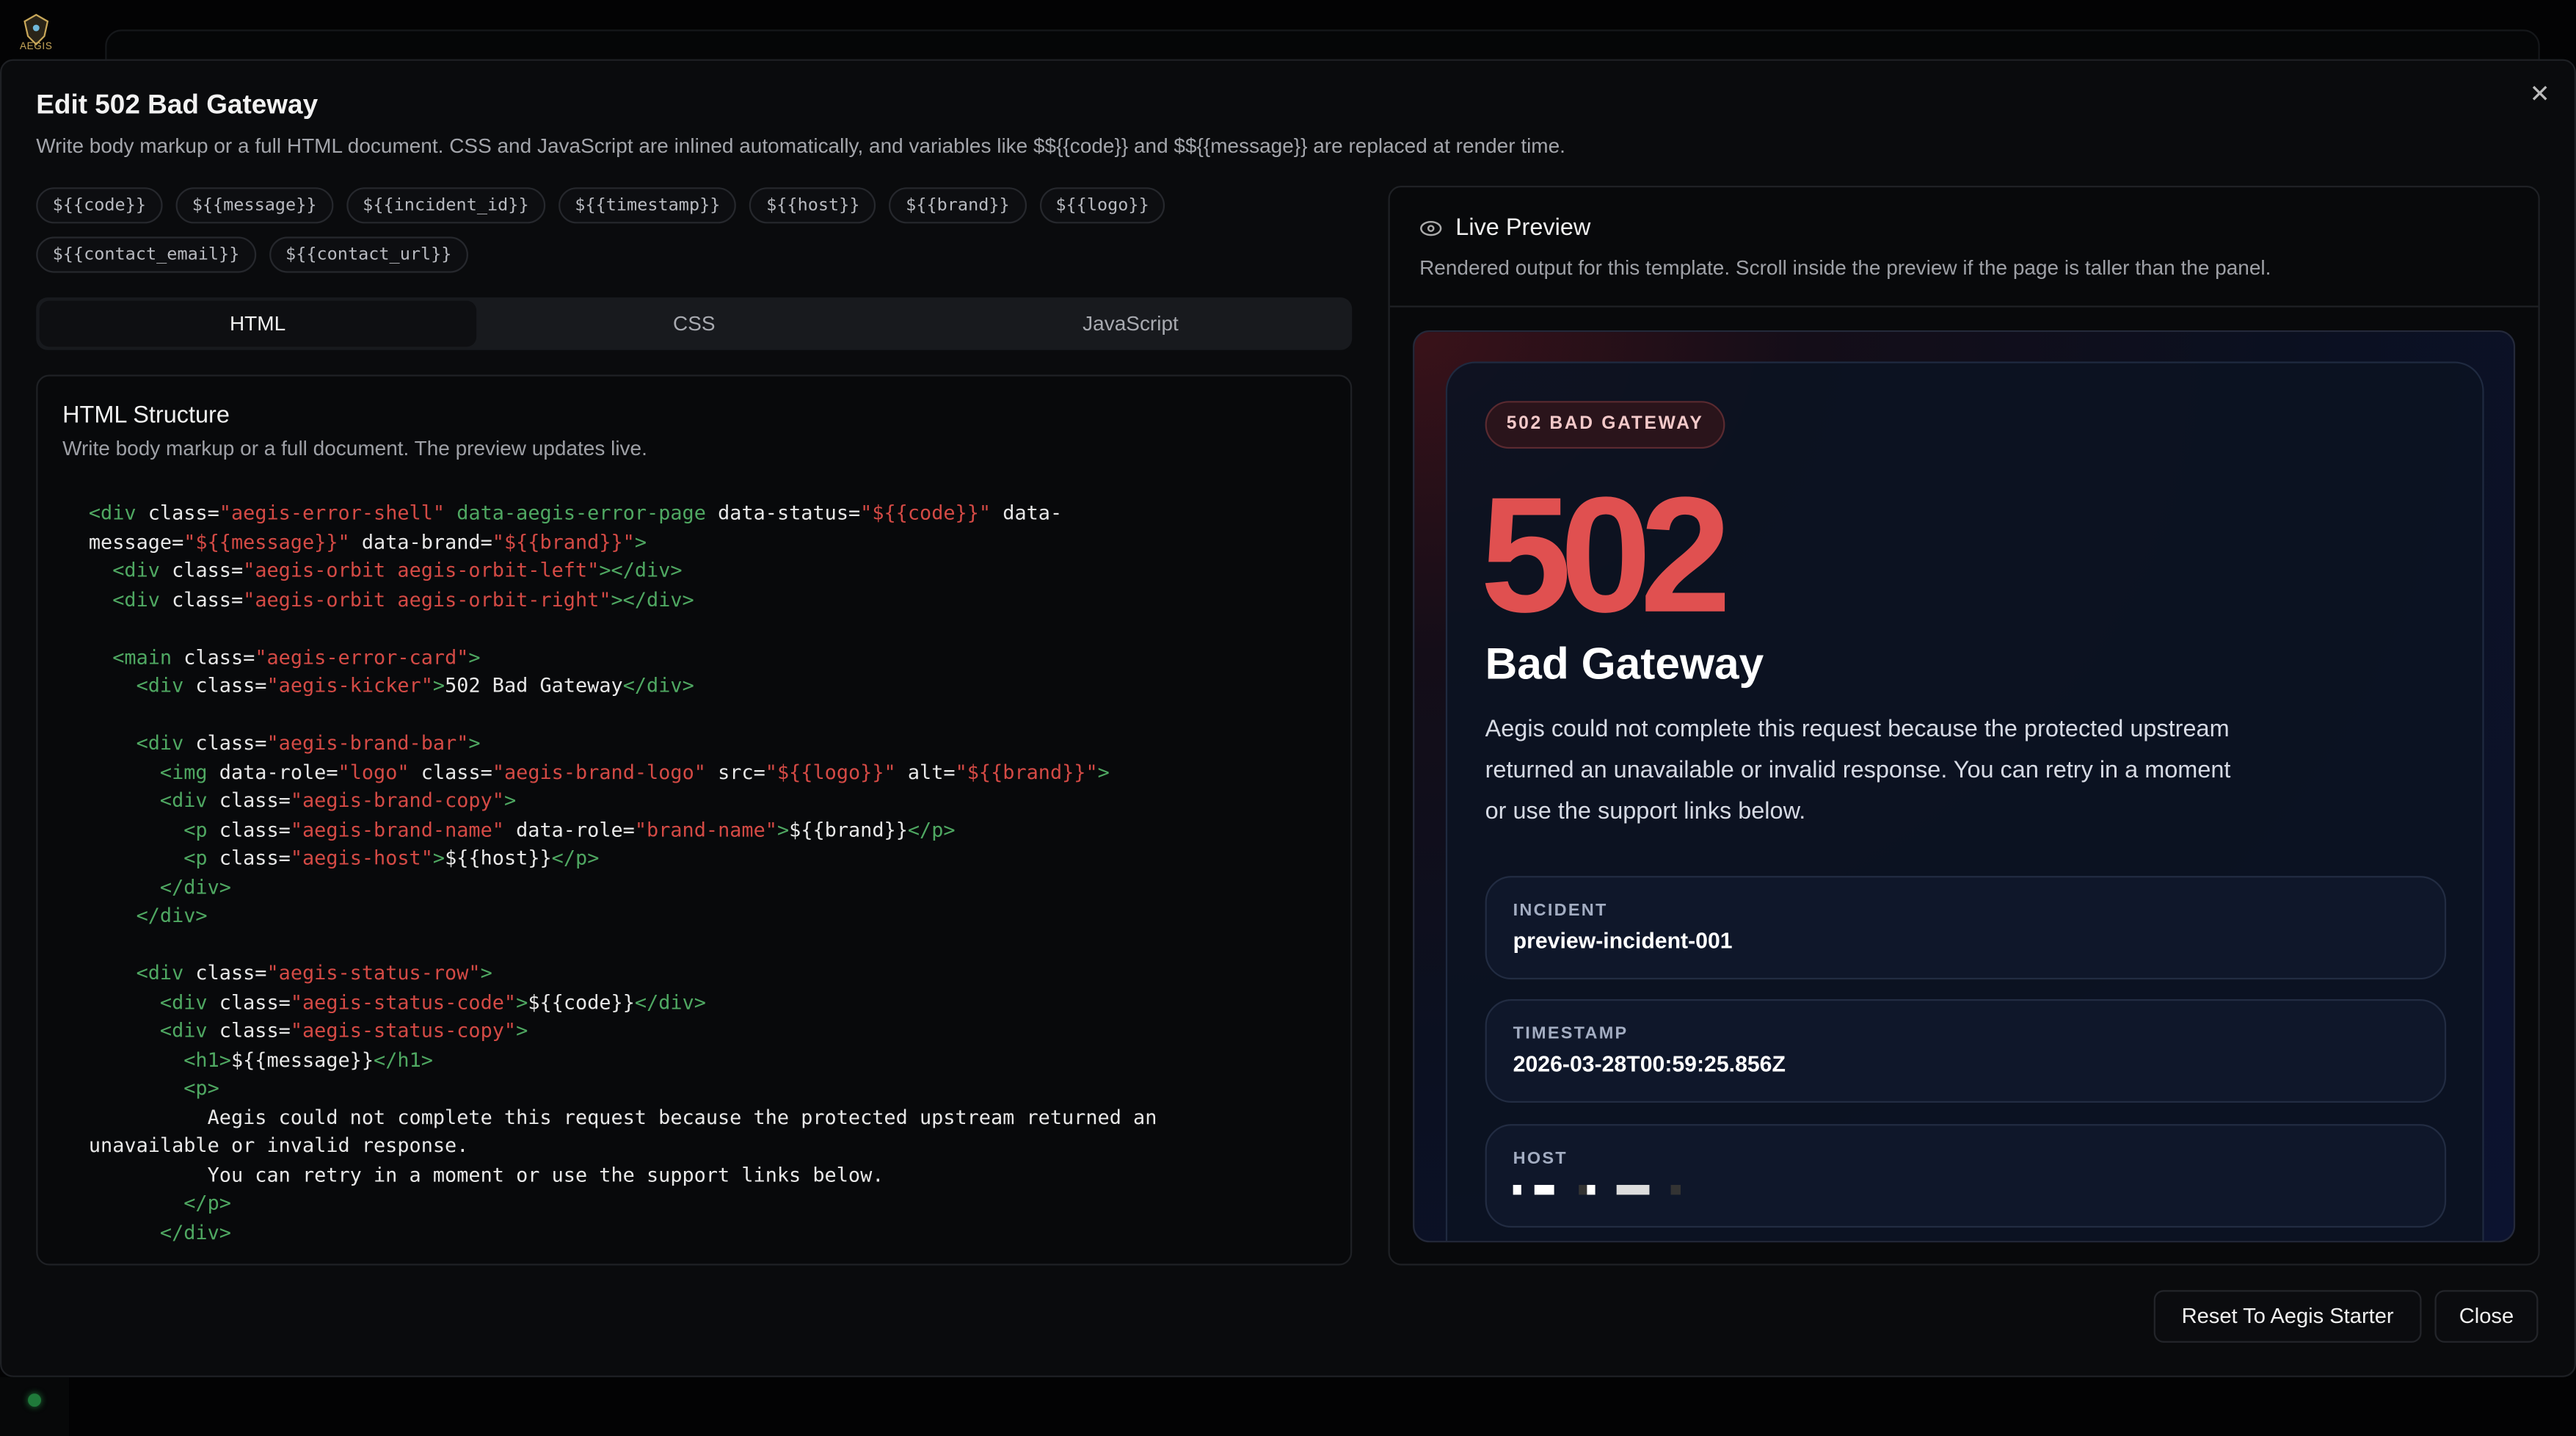 This screenshot has width=2576, height=1436. What do you see at coordinates (1649, 1064) in the screenshot?
I see `field-value: 2026-03-28T00:59:25.856Z` at bounding box center [1649, 1064].